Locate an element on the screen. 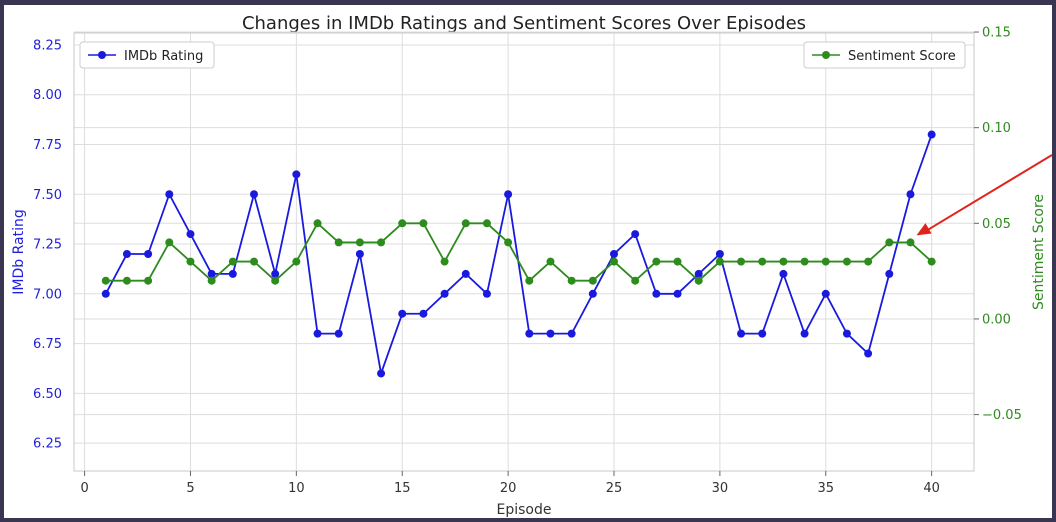 The height and width of the screenshot is (522, 1056). y-left-tick-label: 8.00 is located at coordinates (47, 95).